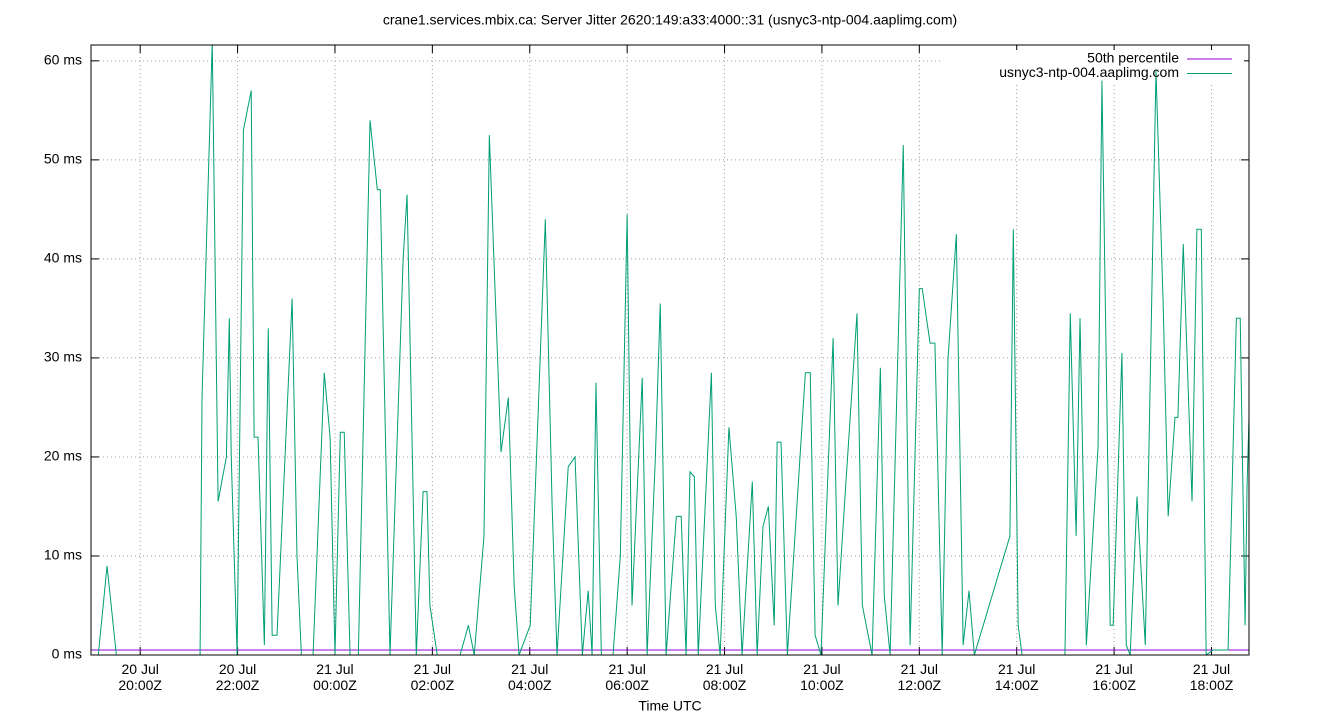 This screenshot has width=1340, height=720. What do you see at coordinates (1133, 58) in the screenshot?
I see `legend-label: 50th percentile` at bounding box center [1133, 58].